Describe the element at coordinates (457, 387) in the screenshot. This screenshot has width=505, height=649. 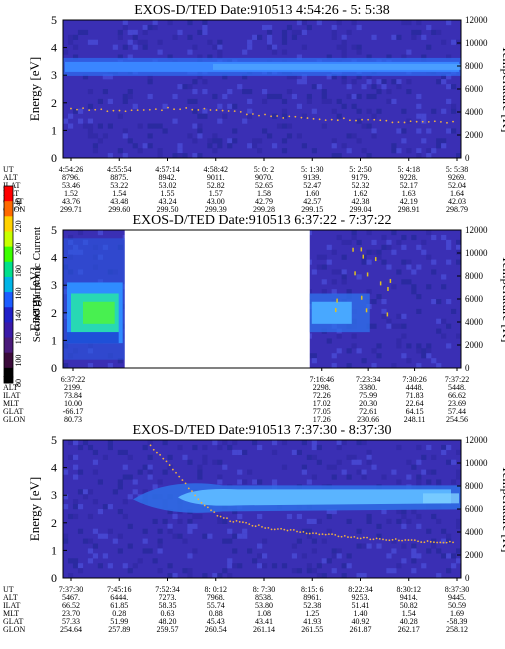
I see `table-cell: 5448.` at that location.